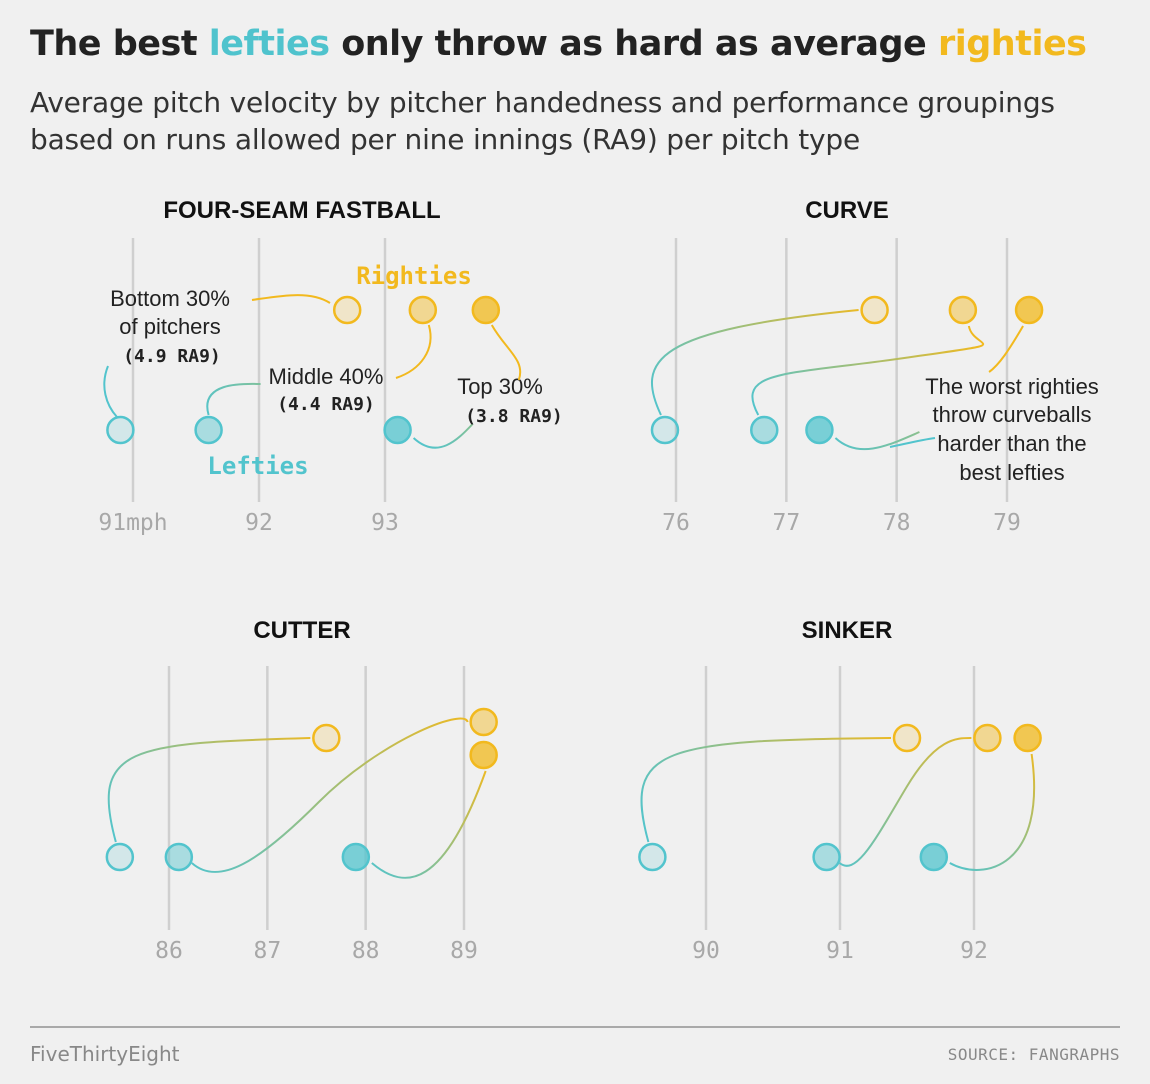 The height and width of the screenshot is (1084, 1150). Describe the element at coordinates (257, 466) in the screenshot. I see `lefties-label: Lefties` at that location.